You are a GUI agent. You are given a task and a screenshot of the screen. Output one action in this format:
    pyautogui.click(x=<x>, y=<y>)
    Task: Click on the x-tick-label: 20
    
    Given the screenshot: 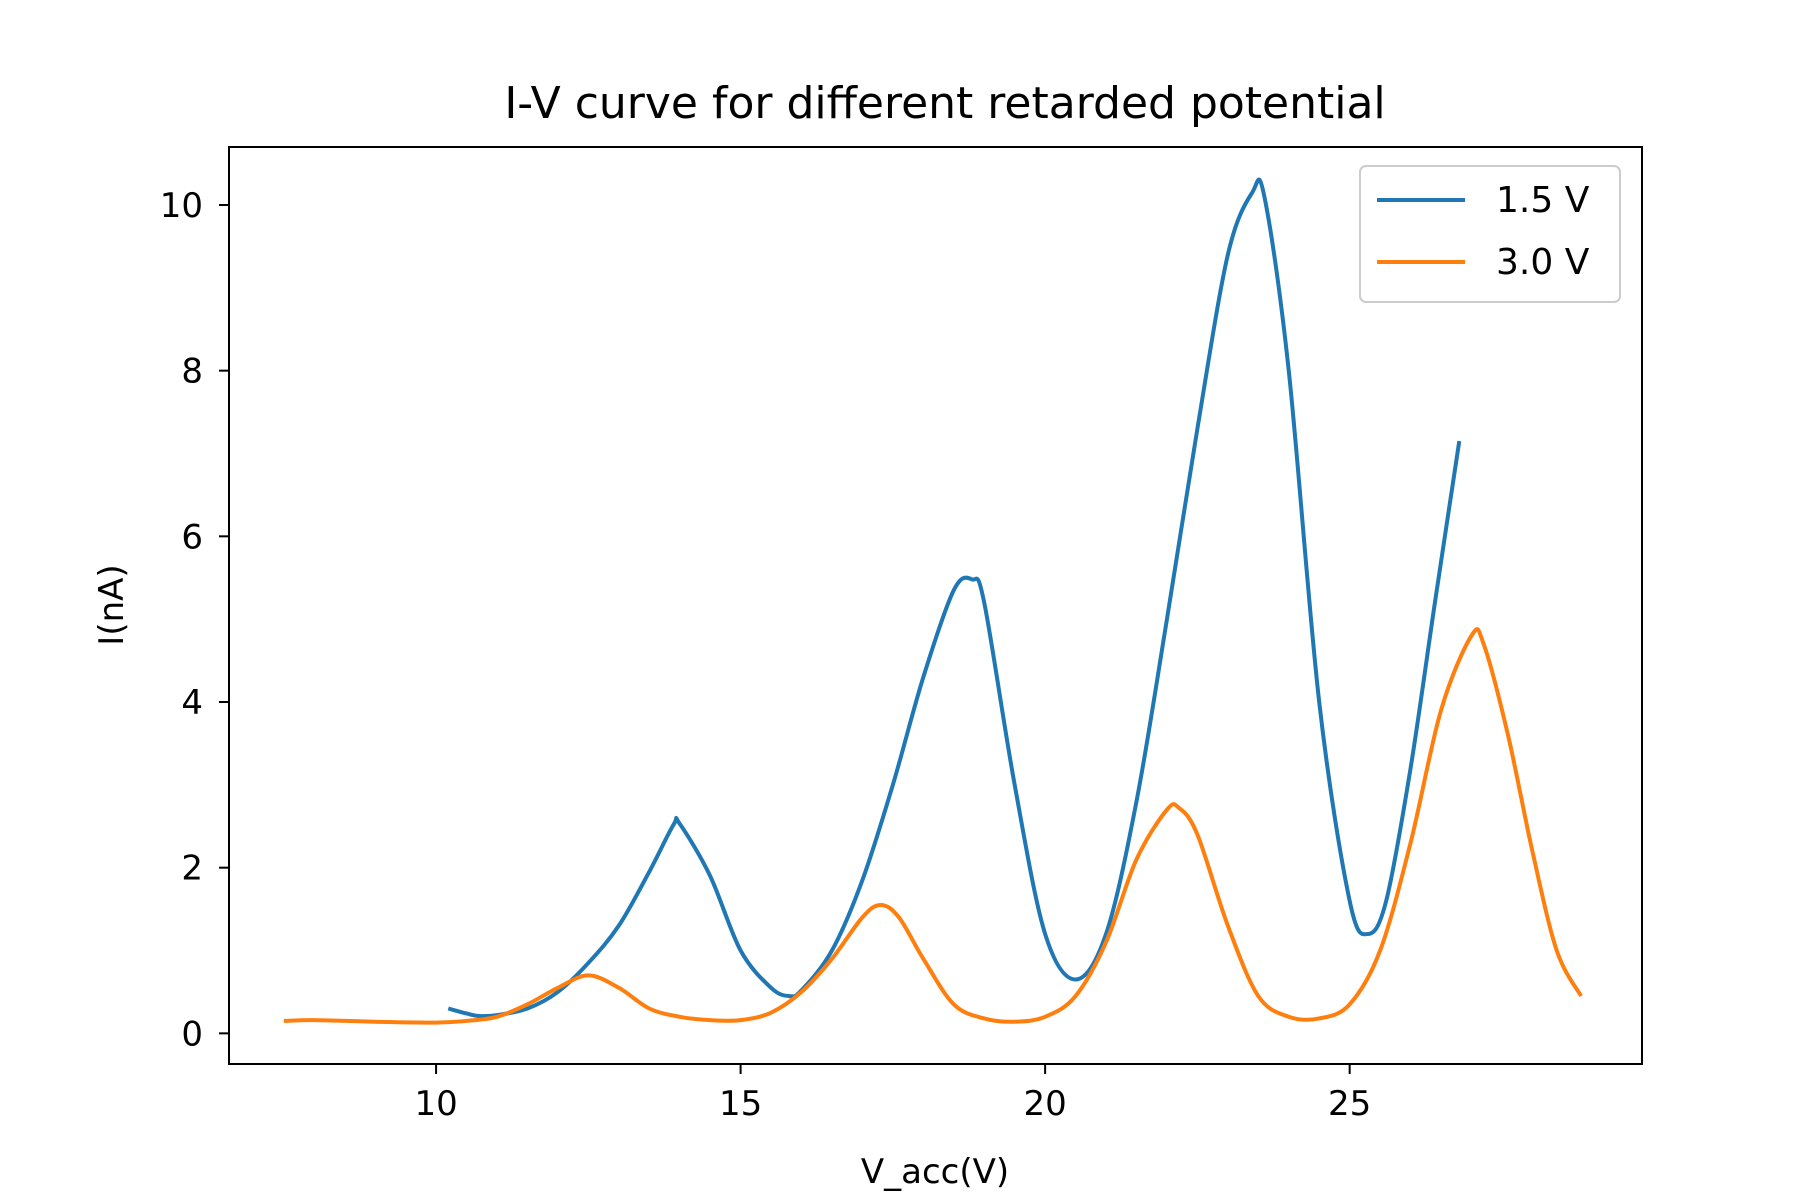 What is the action you would take?
    pyautogui.click(x=1044, y=1104)
    